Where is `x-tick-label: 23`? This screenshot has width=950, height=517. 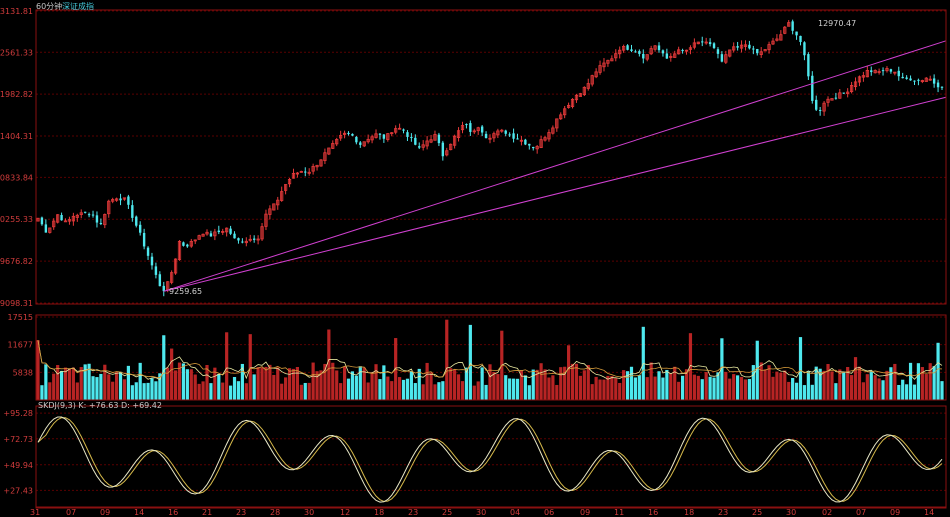 x-tick-label: 23 is located at coordinates (241, 512).